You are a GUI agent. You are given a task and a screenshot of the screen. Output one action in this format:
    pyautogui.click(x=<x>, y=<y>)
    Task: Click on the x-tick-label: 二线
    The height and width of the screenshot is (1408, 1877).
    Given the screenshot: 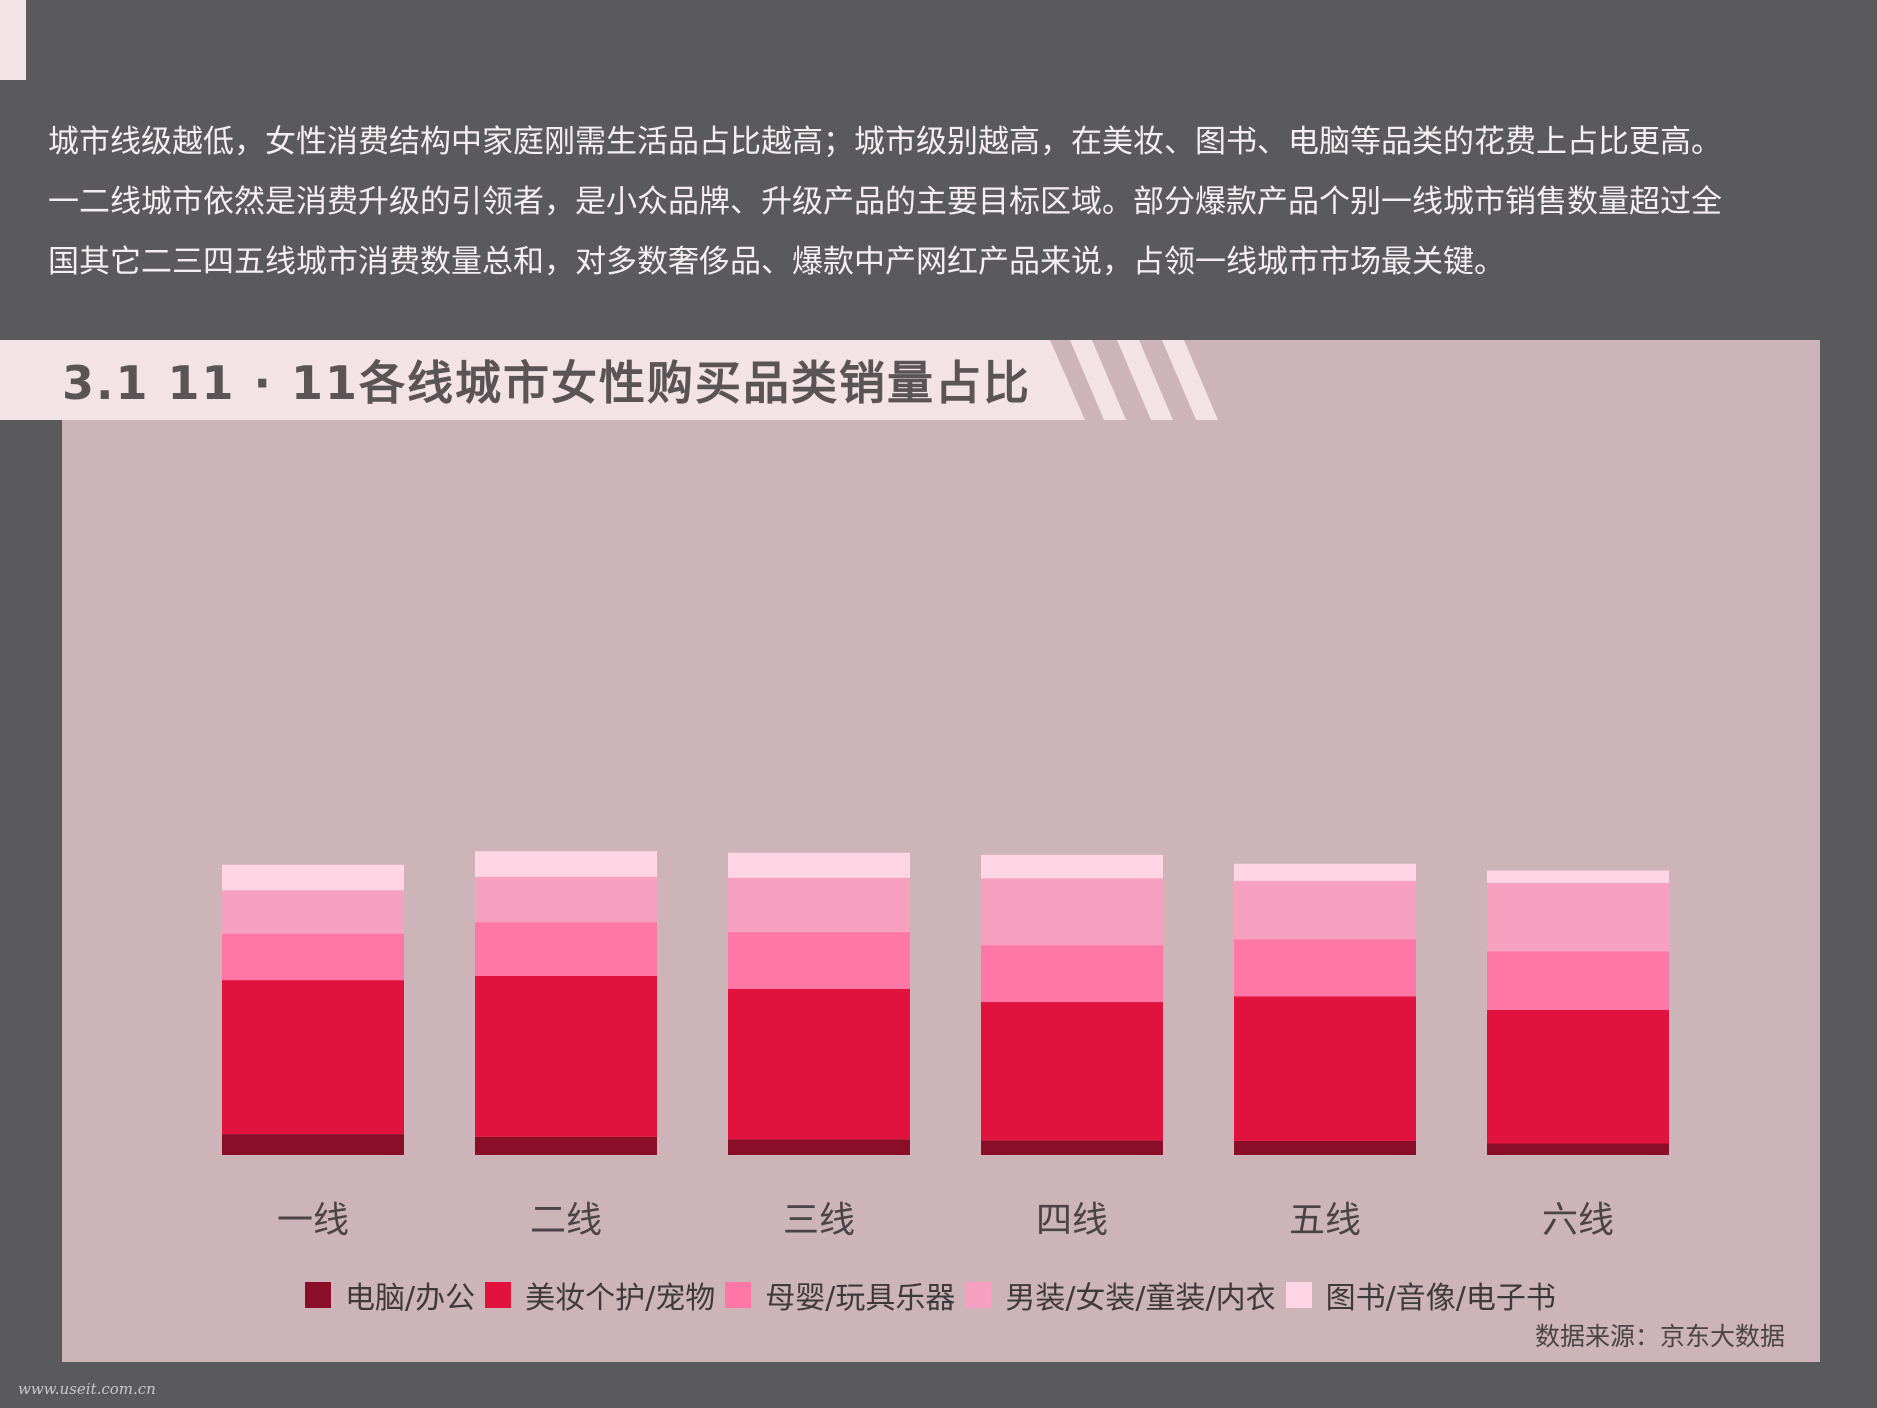 What is the action you would take?
    pyautogui.click(x=566, y=1220)
    